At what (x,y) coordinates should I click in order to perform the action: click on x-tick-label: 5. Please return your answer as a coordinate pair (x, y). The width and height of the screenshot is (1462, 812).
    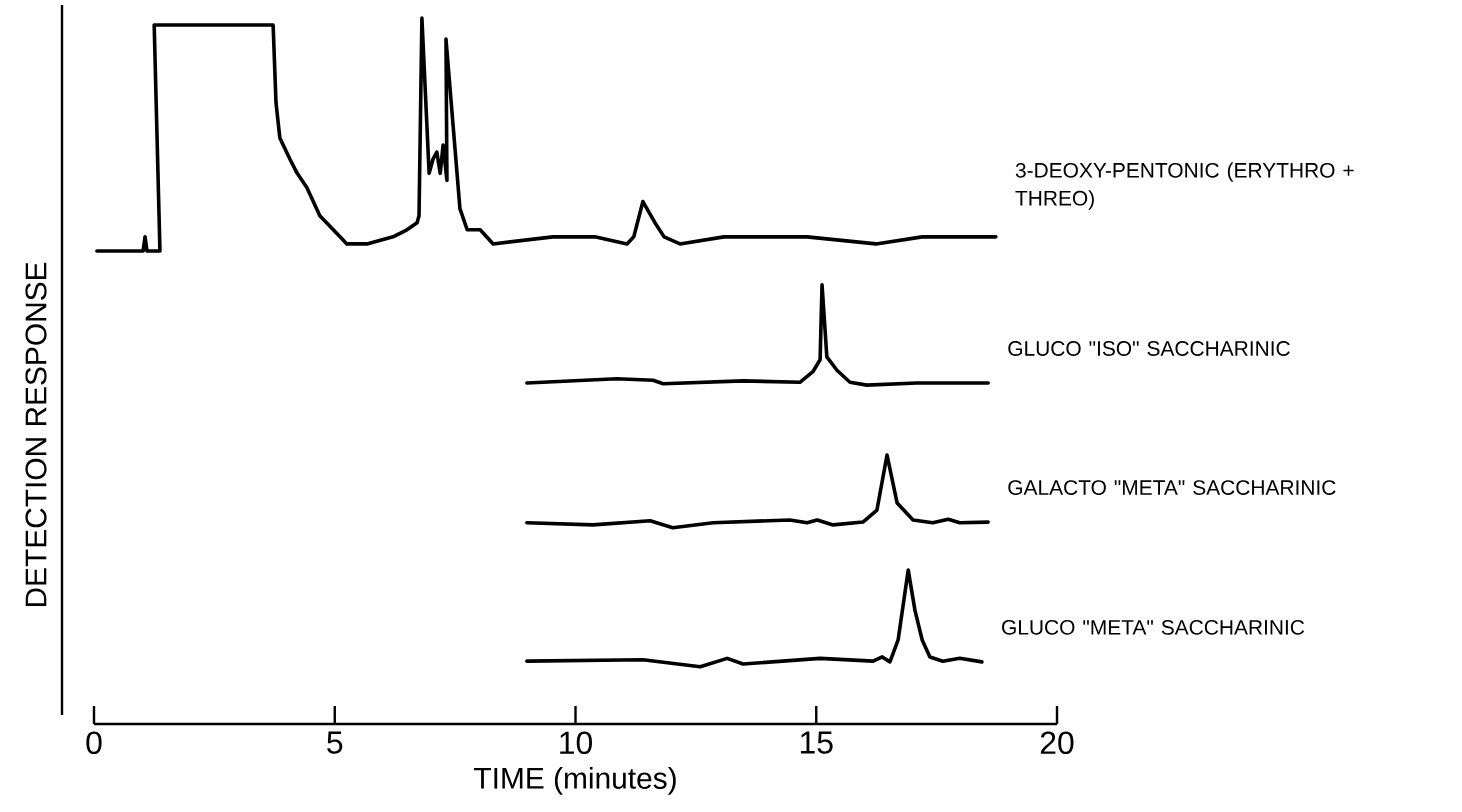
    Looking at the image, I should click on (335, 742).